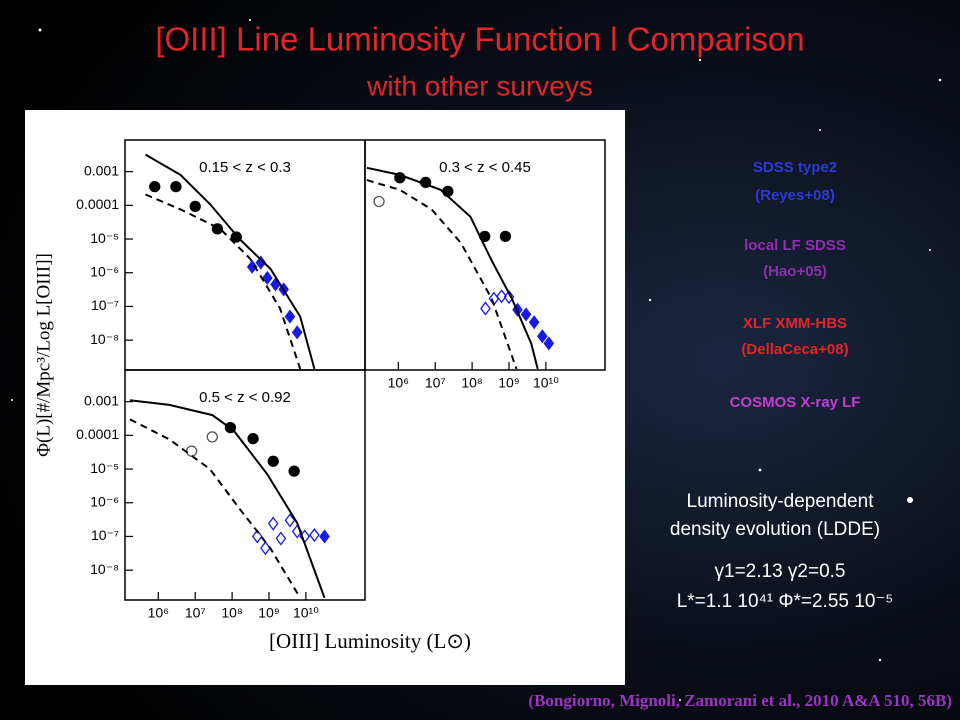  I want to click on legend-entry: (DellaCeca+08), so click(794, 349).